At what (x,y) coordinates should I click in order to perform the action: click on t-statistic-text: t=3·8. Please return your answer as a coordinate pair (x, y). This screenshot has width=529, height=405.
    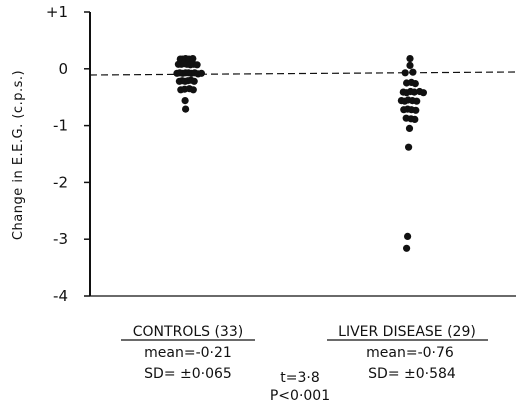
    Looking at the image, I should click on (299, 378).